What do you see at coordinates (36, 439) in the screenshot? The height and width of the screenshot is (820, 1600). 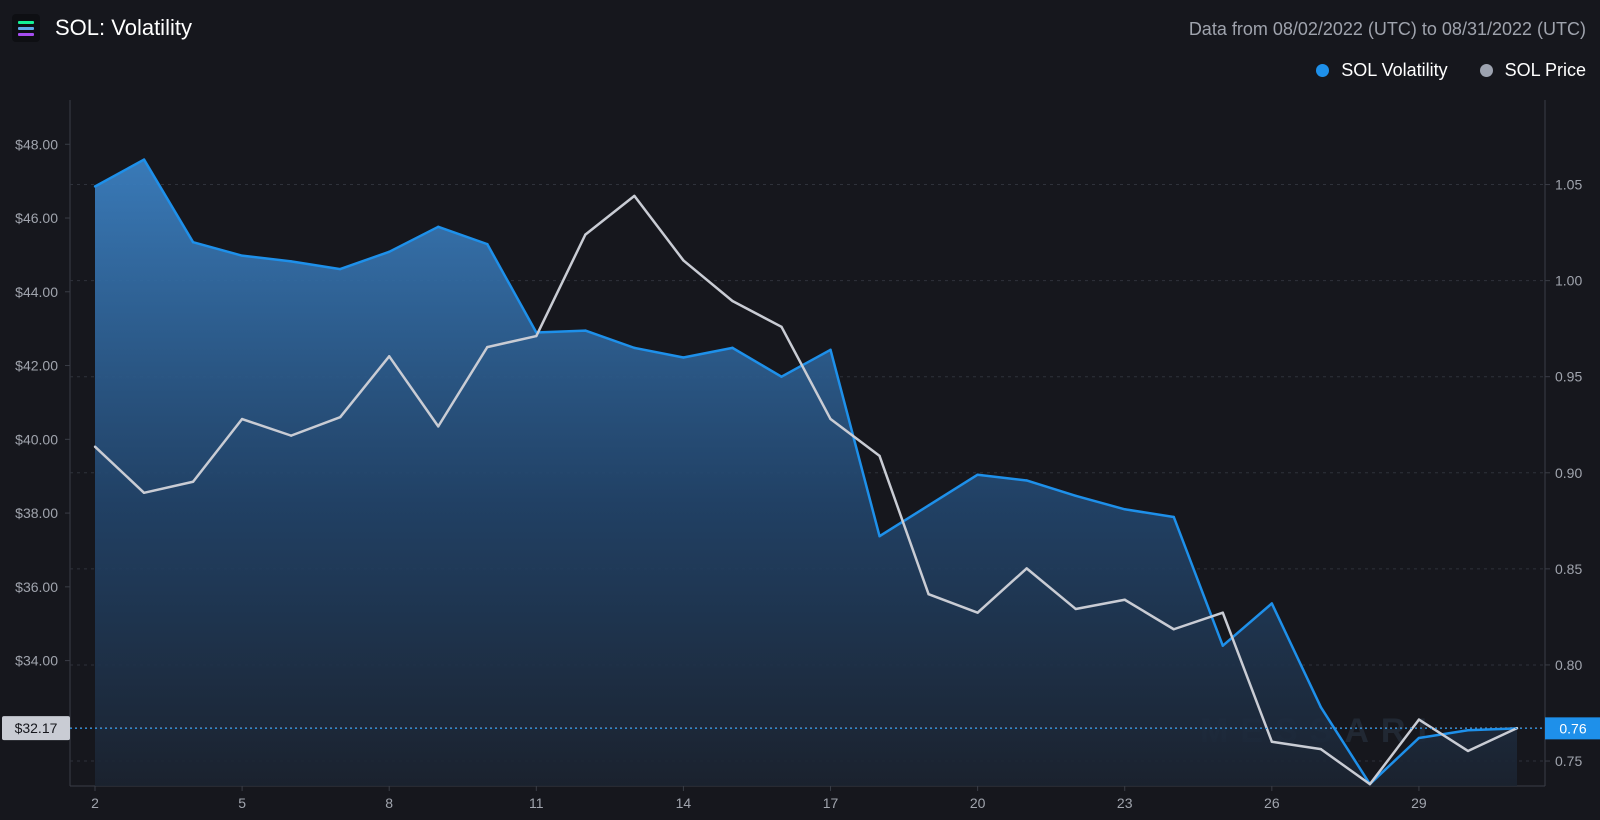 I see `left-tick-label: $40.00` at bounding box center [36, 439].